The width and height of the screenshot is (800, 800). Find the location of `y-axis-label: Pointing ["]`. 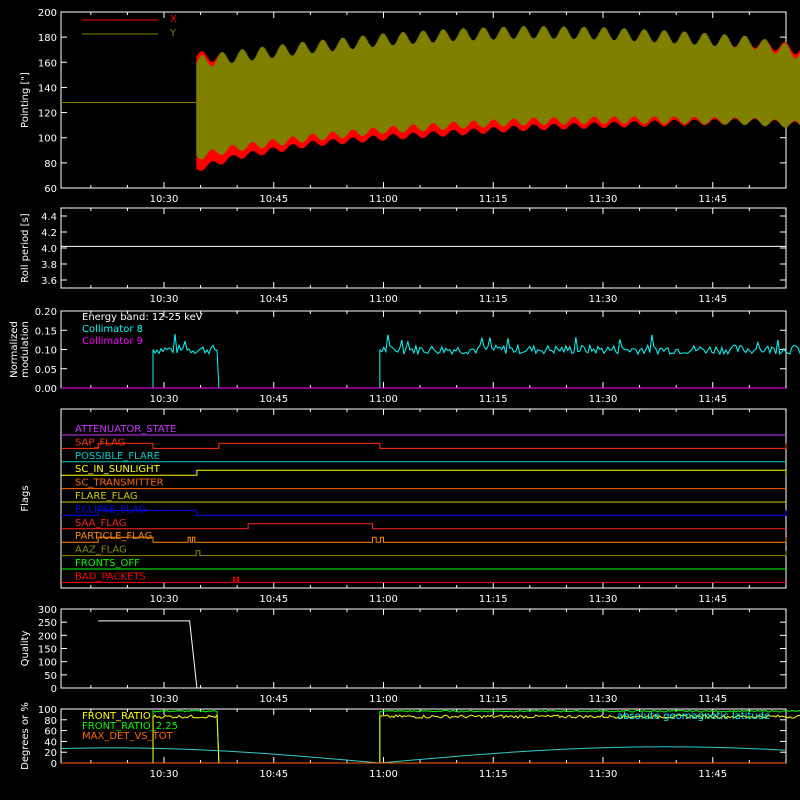

y-axis-label: Pointing ["] is located at coordinates (25, 100).